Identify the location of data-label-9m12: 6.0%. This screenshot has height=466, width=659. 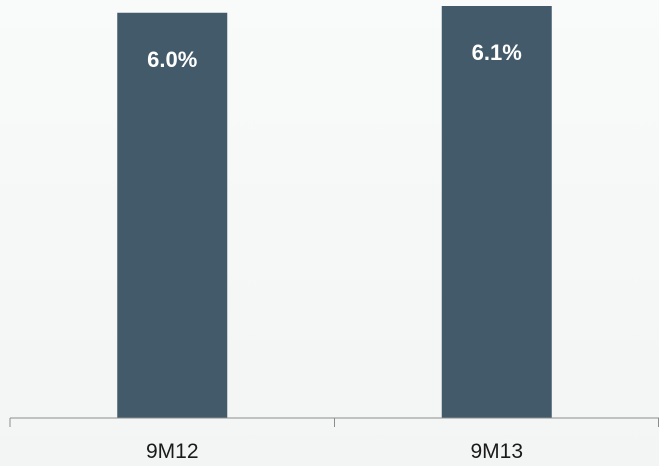
(172, 59).